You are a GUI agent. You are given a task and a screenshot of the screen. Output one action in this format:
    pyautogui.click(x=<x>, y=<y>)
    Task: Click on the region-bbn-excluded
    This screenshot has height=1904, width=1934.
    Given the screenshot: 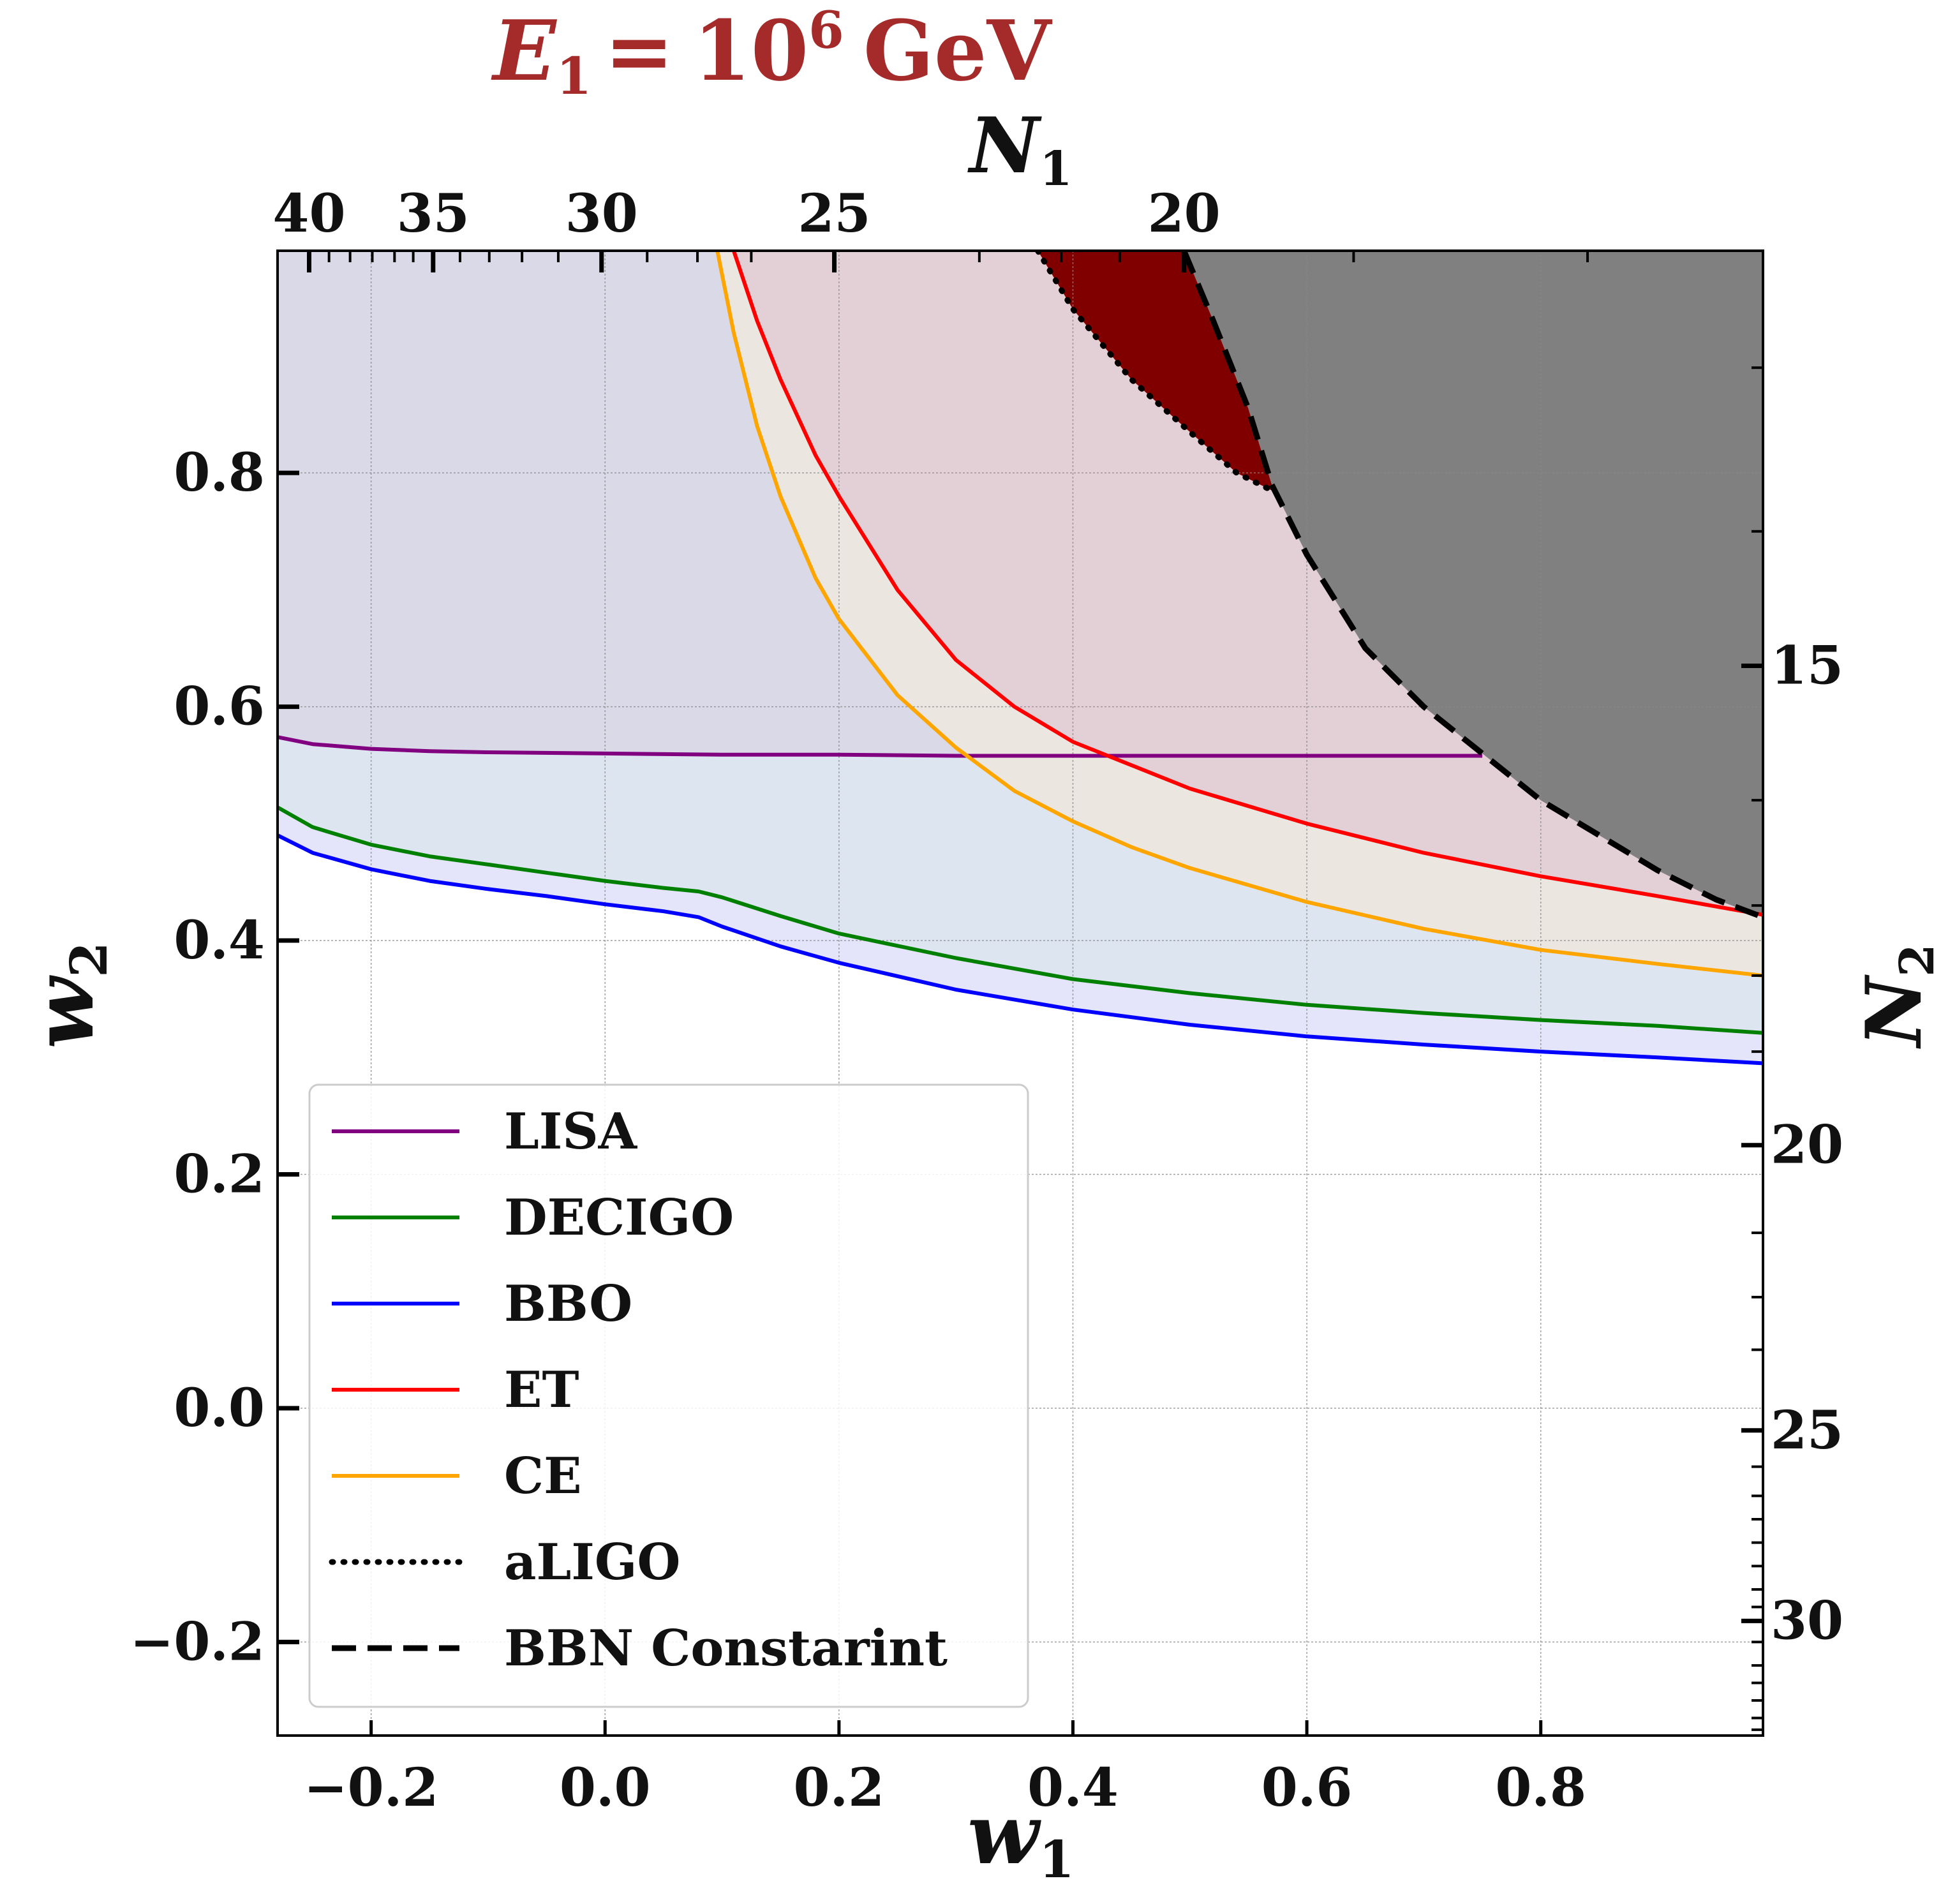 What is the action you would take?
    pyautogui.click(x=1473, y=584)
    